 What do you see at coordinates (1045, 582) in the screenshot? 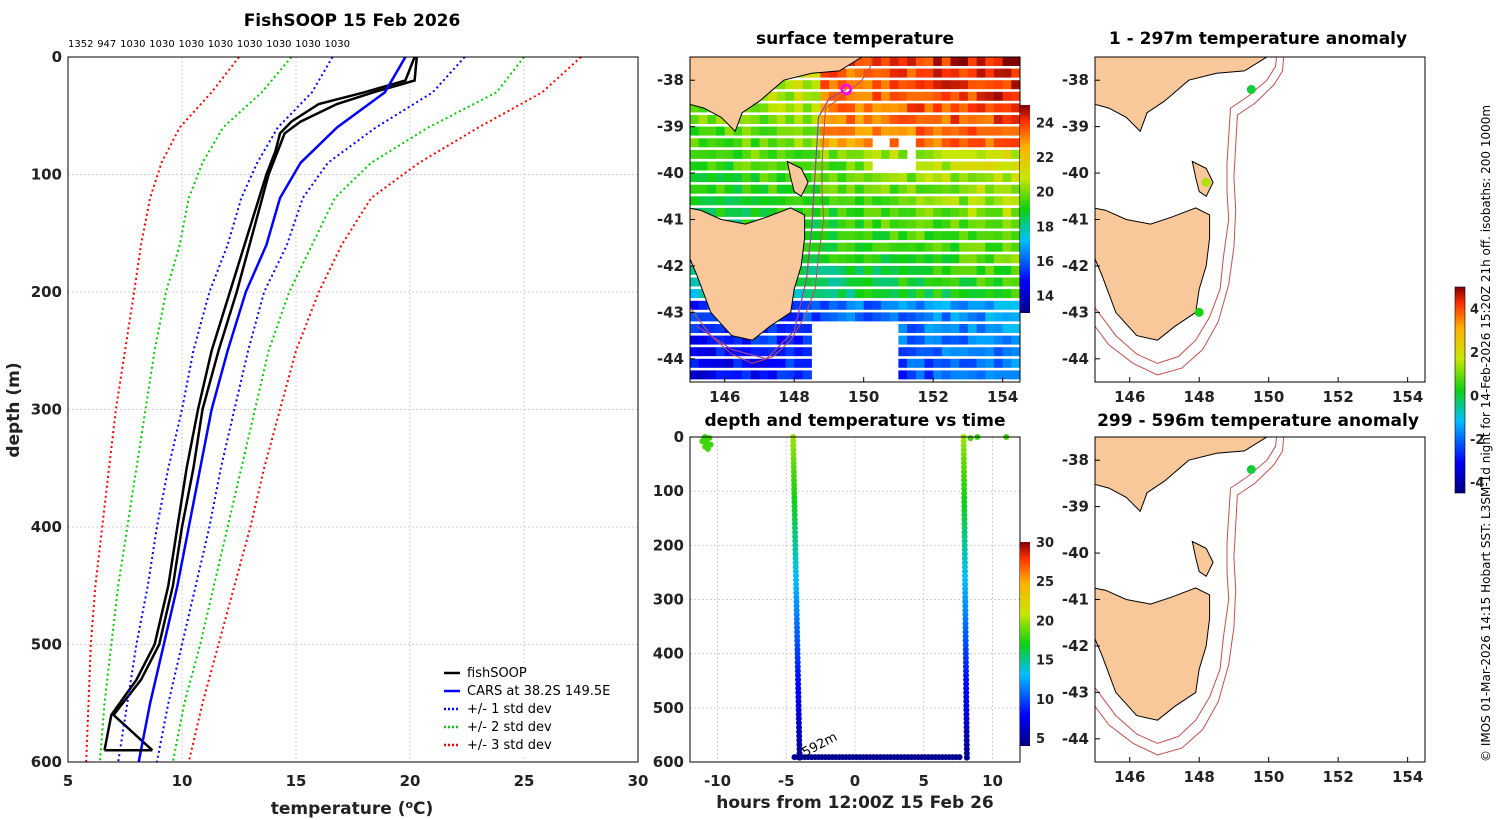
I see `colorbar-tick-label: 25` at bounding box center [1045, 582].